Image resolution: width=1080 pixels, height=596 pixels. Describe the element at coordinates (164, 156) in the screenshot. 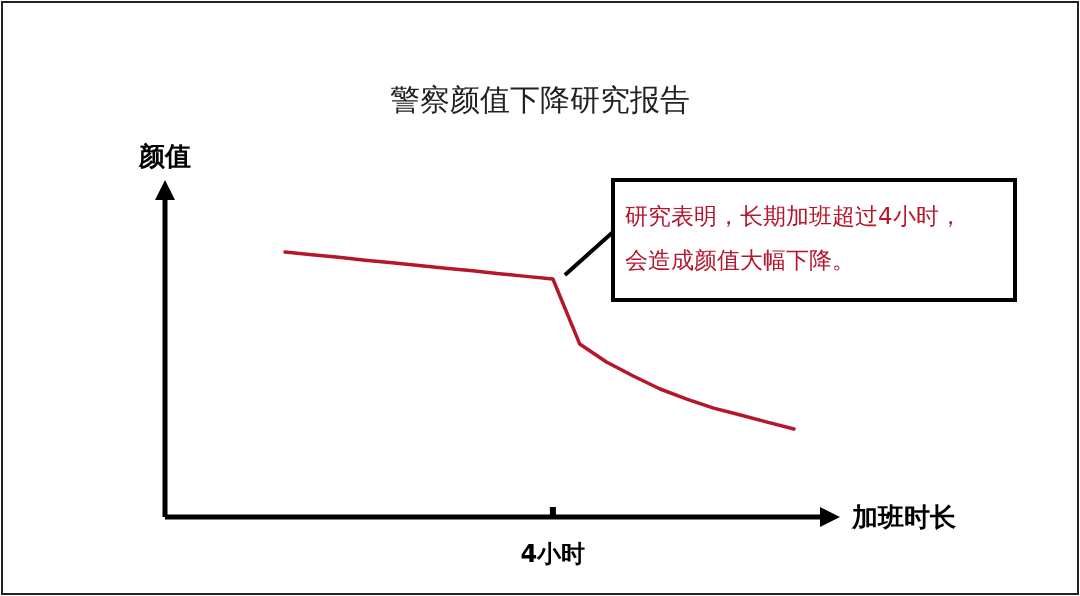

I see `y-axis-title: 颜值` at that location.